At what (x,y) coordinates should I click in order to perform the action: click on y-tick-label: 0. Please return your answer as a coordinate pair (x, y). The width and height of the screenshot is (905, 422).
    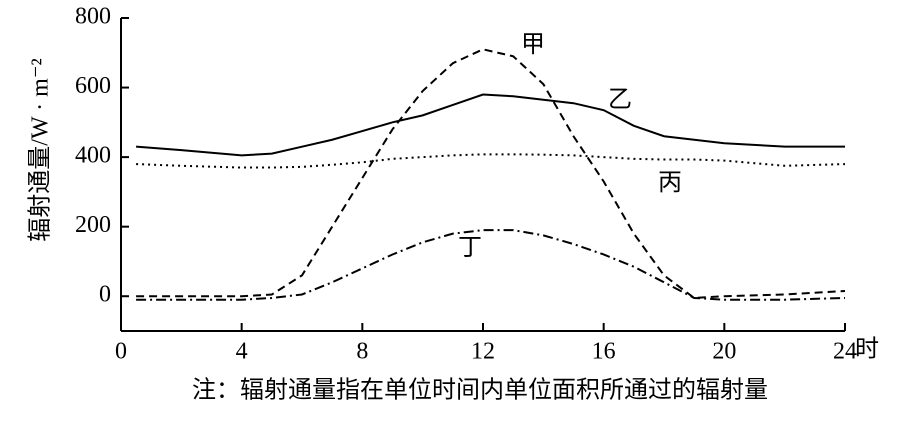
    Looking at the image, I should click on (105, 295).